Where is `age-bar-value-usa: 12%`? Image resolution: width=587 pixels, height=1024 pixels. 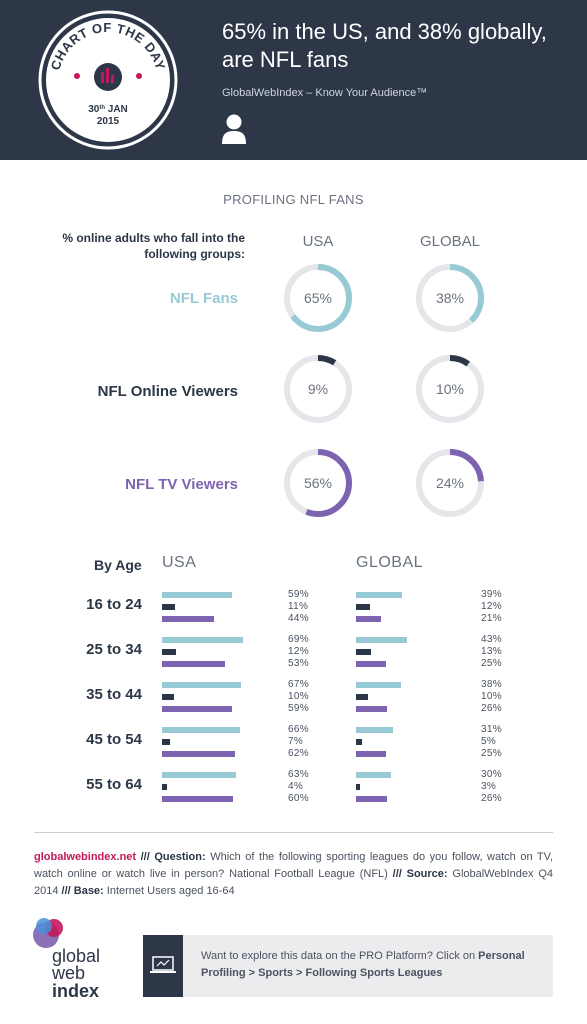
age-bar-value-usa: 12% is located at coordinates (298, 651).